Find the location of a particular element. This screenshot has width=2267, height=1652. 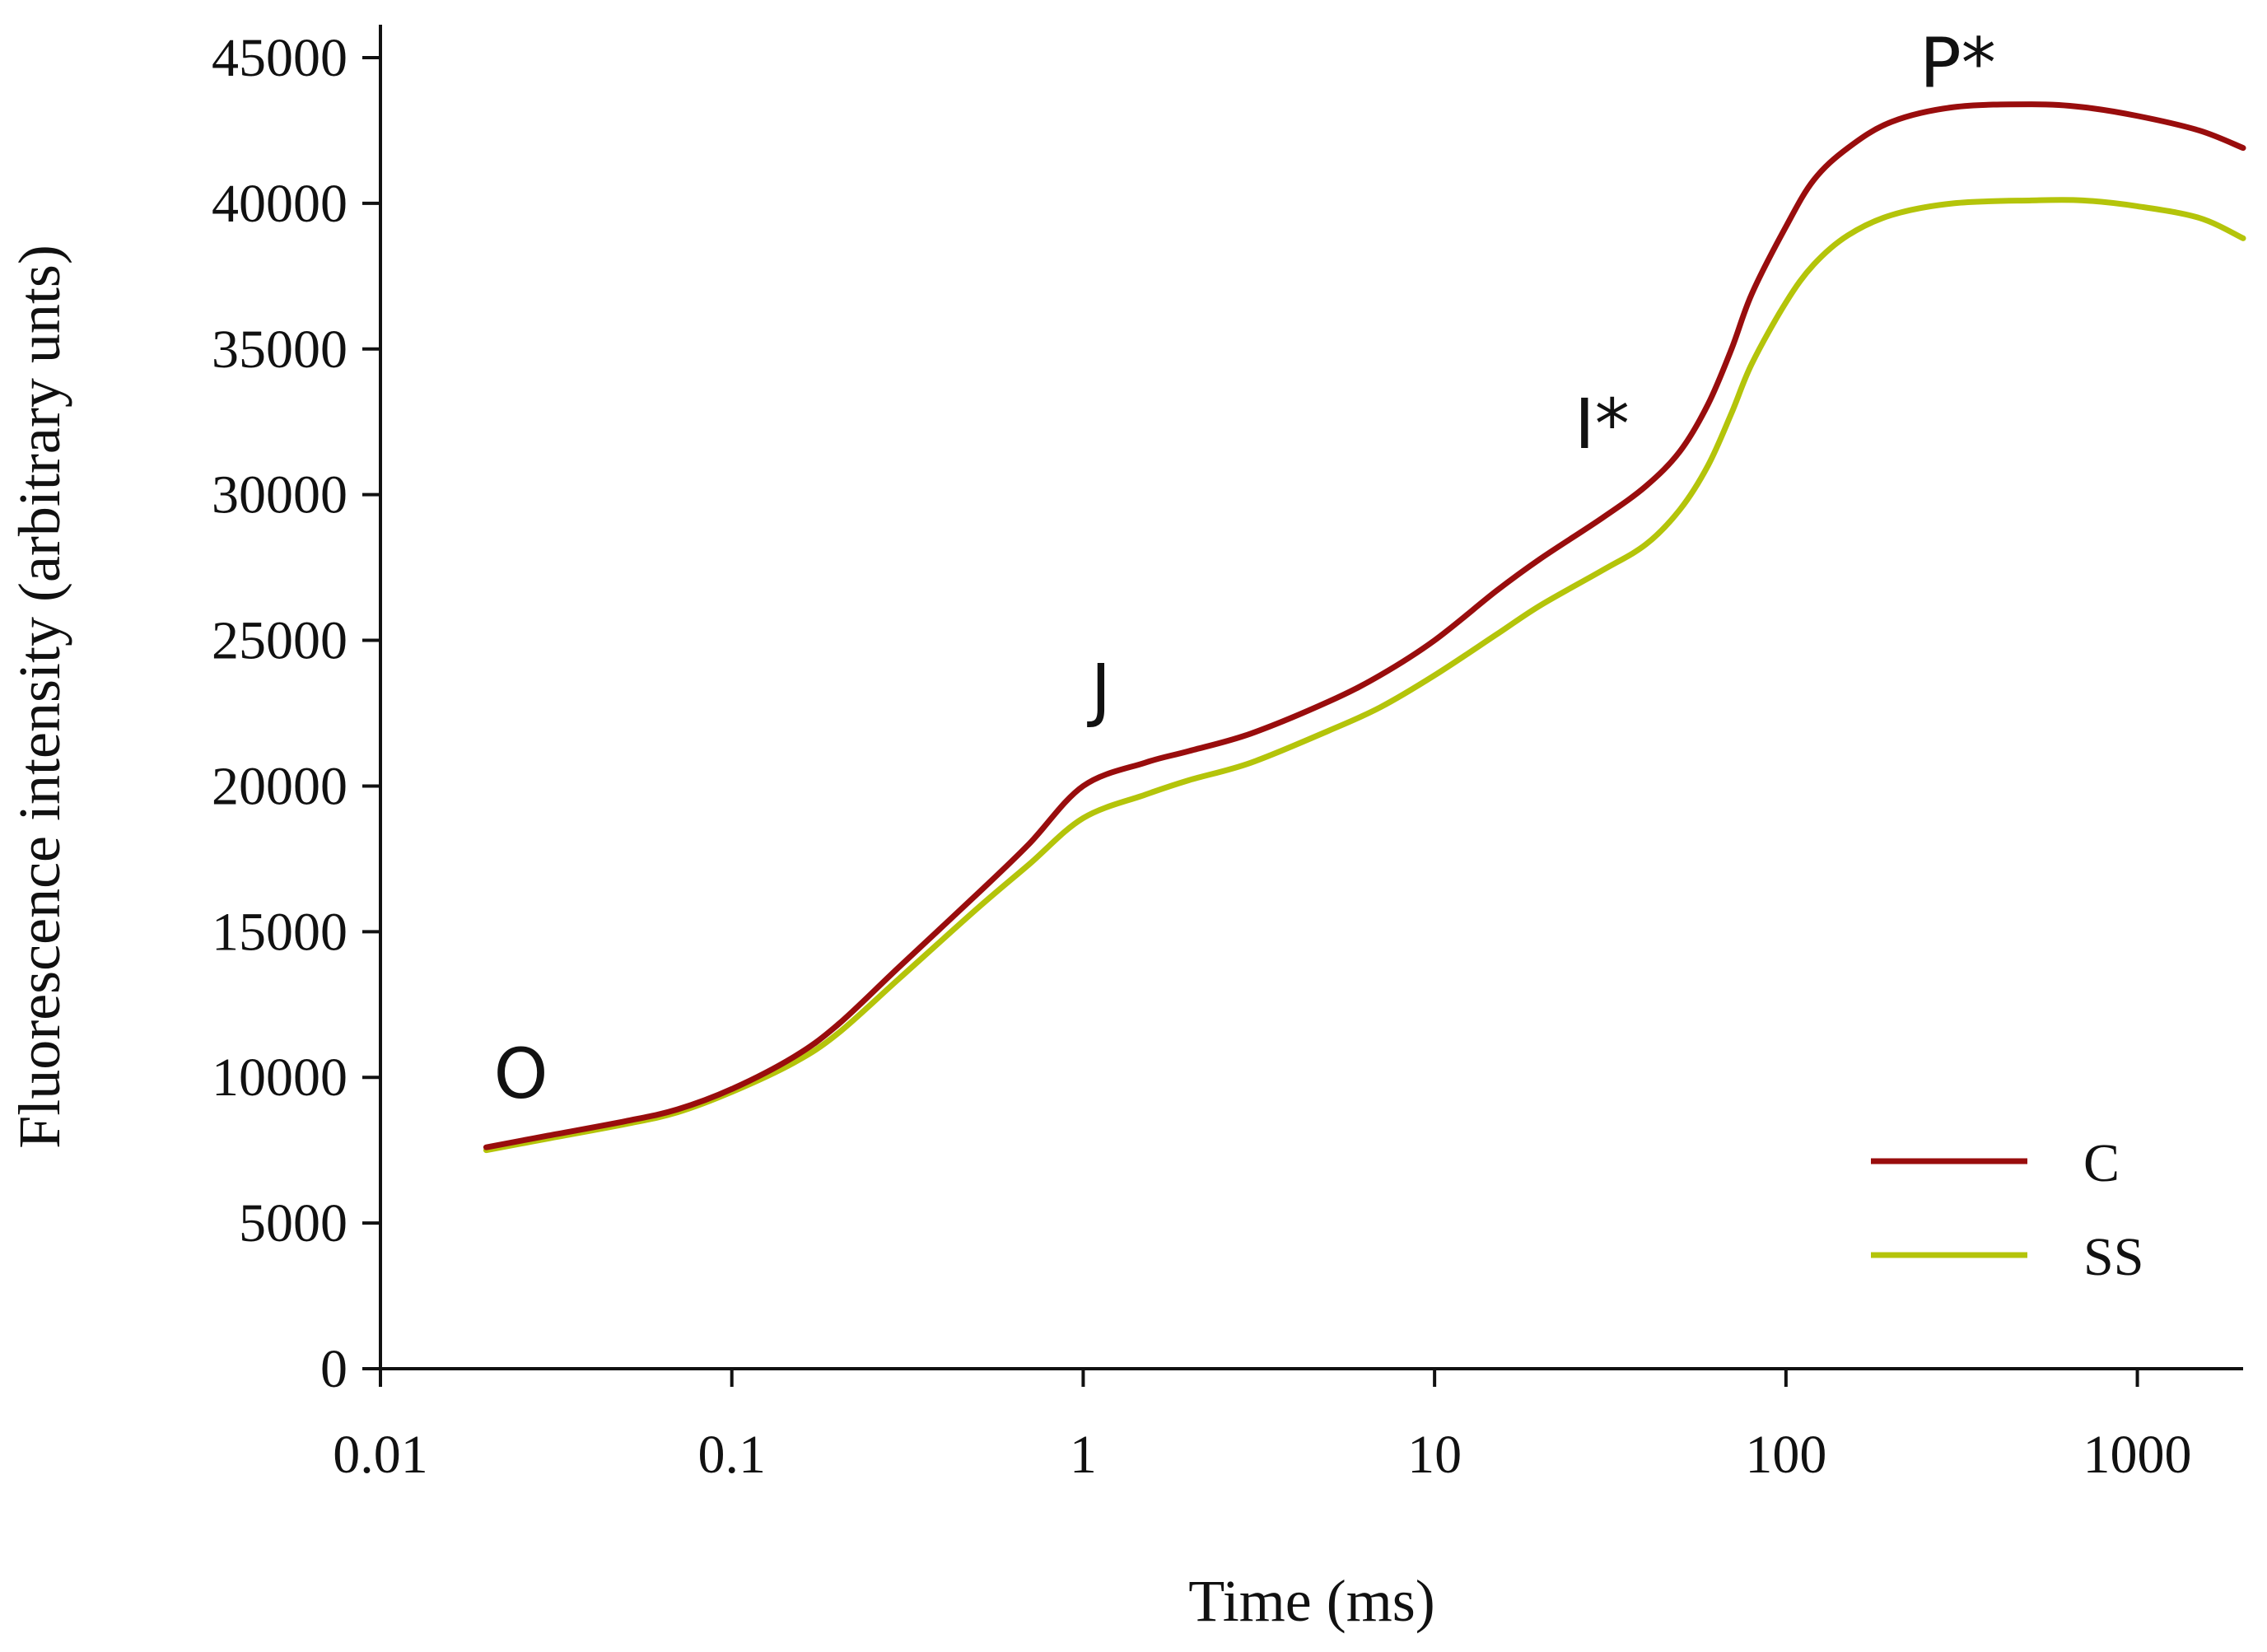

y-tick-label: 45000 is located at coordinates (280, 58).